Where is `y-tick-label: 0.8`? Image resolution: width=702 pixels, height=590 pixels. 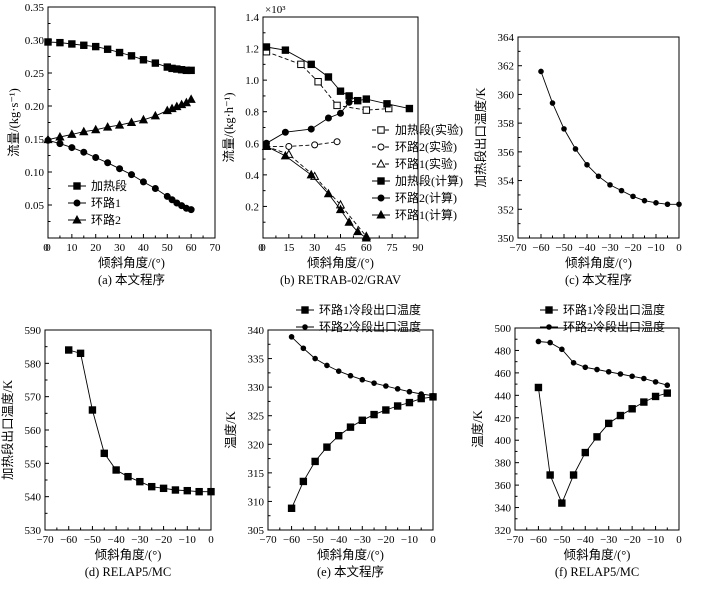
y-tick-label: 0.8 is located at coordinates (252, 113).